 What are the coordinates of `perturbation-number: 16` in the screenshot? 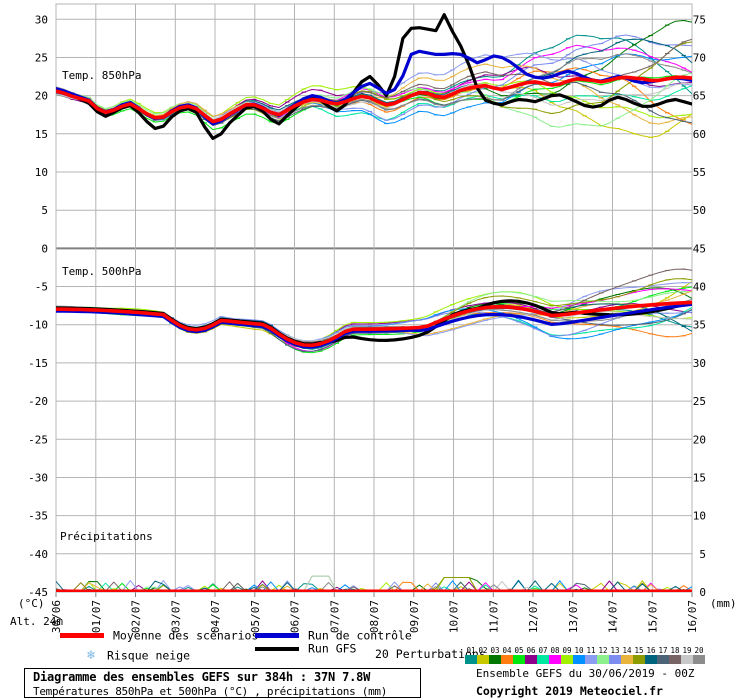 It's located at (651, 650).